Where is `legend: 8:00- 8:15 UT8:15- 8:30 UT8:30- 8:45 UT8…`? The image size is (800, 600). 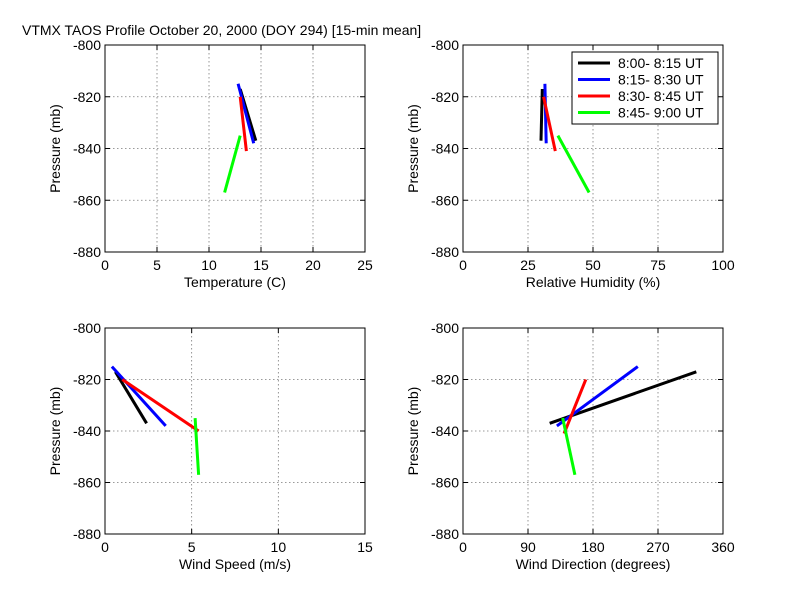 legend: 8:00- 8:15 UT8:15- 8:30 UT8:30- 8:45 UT8… is located at coordinates (645, 88).